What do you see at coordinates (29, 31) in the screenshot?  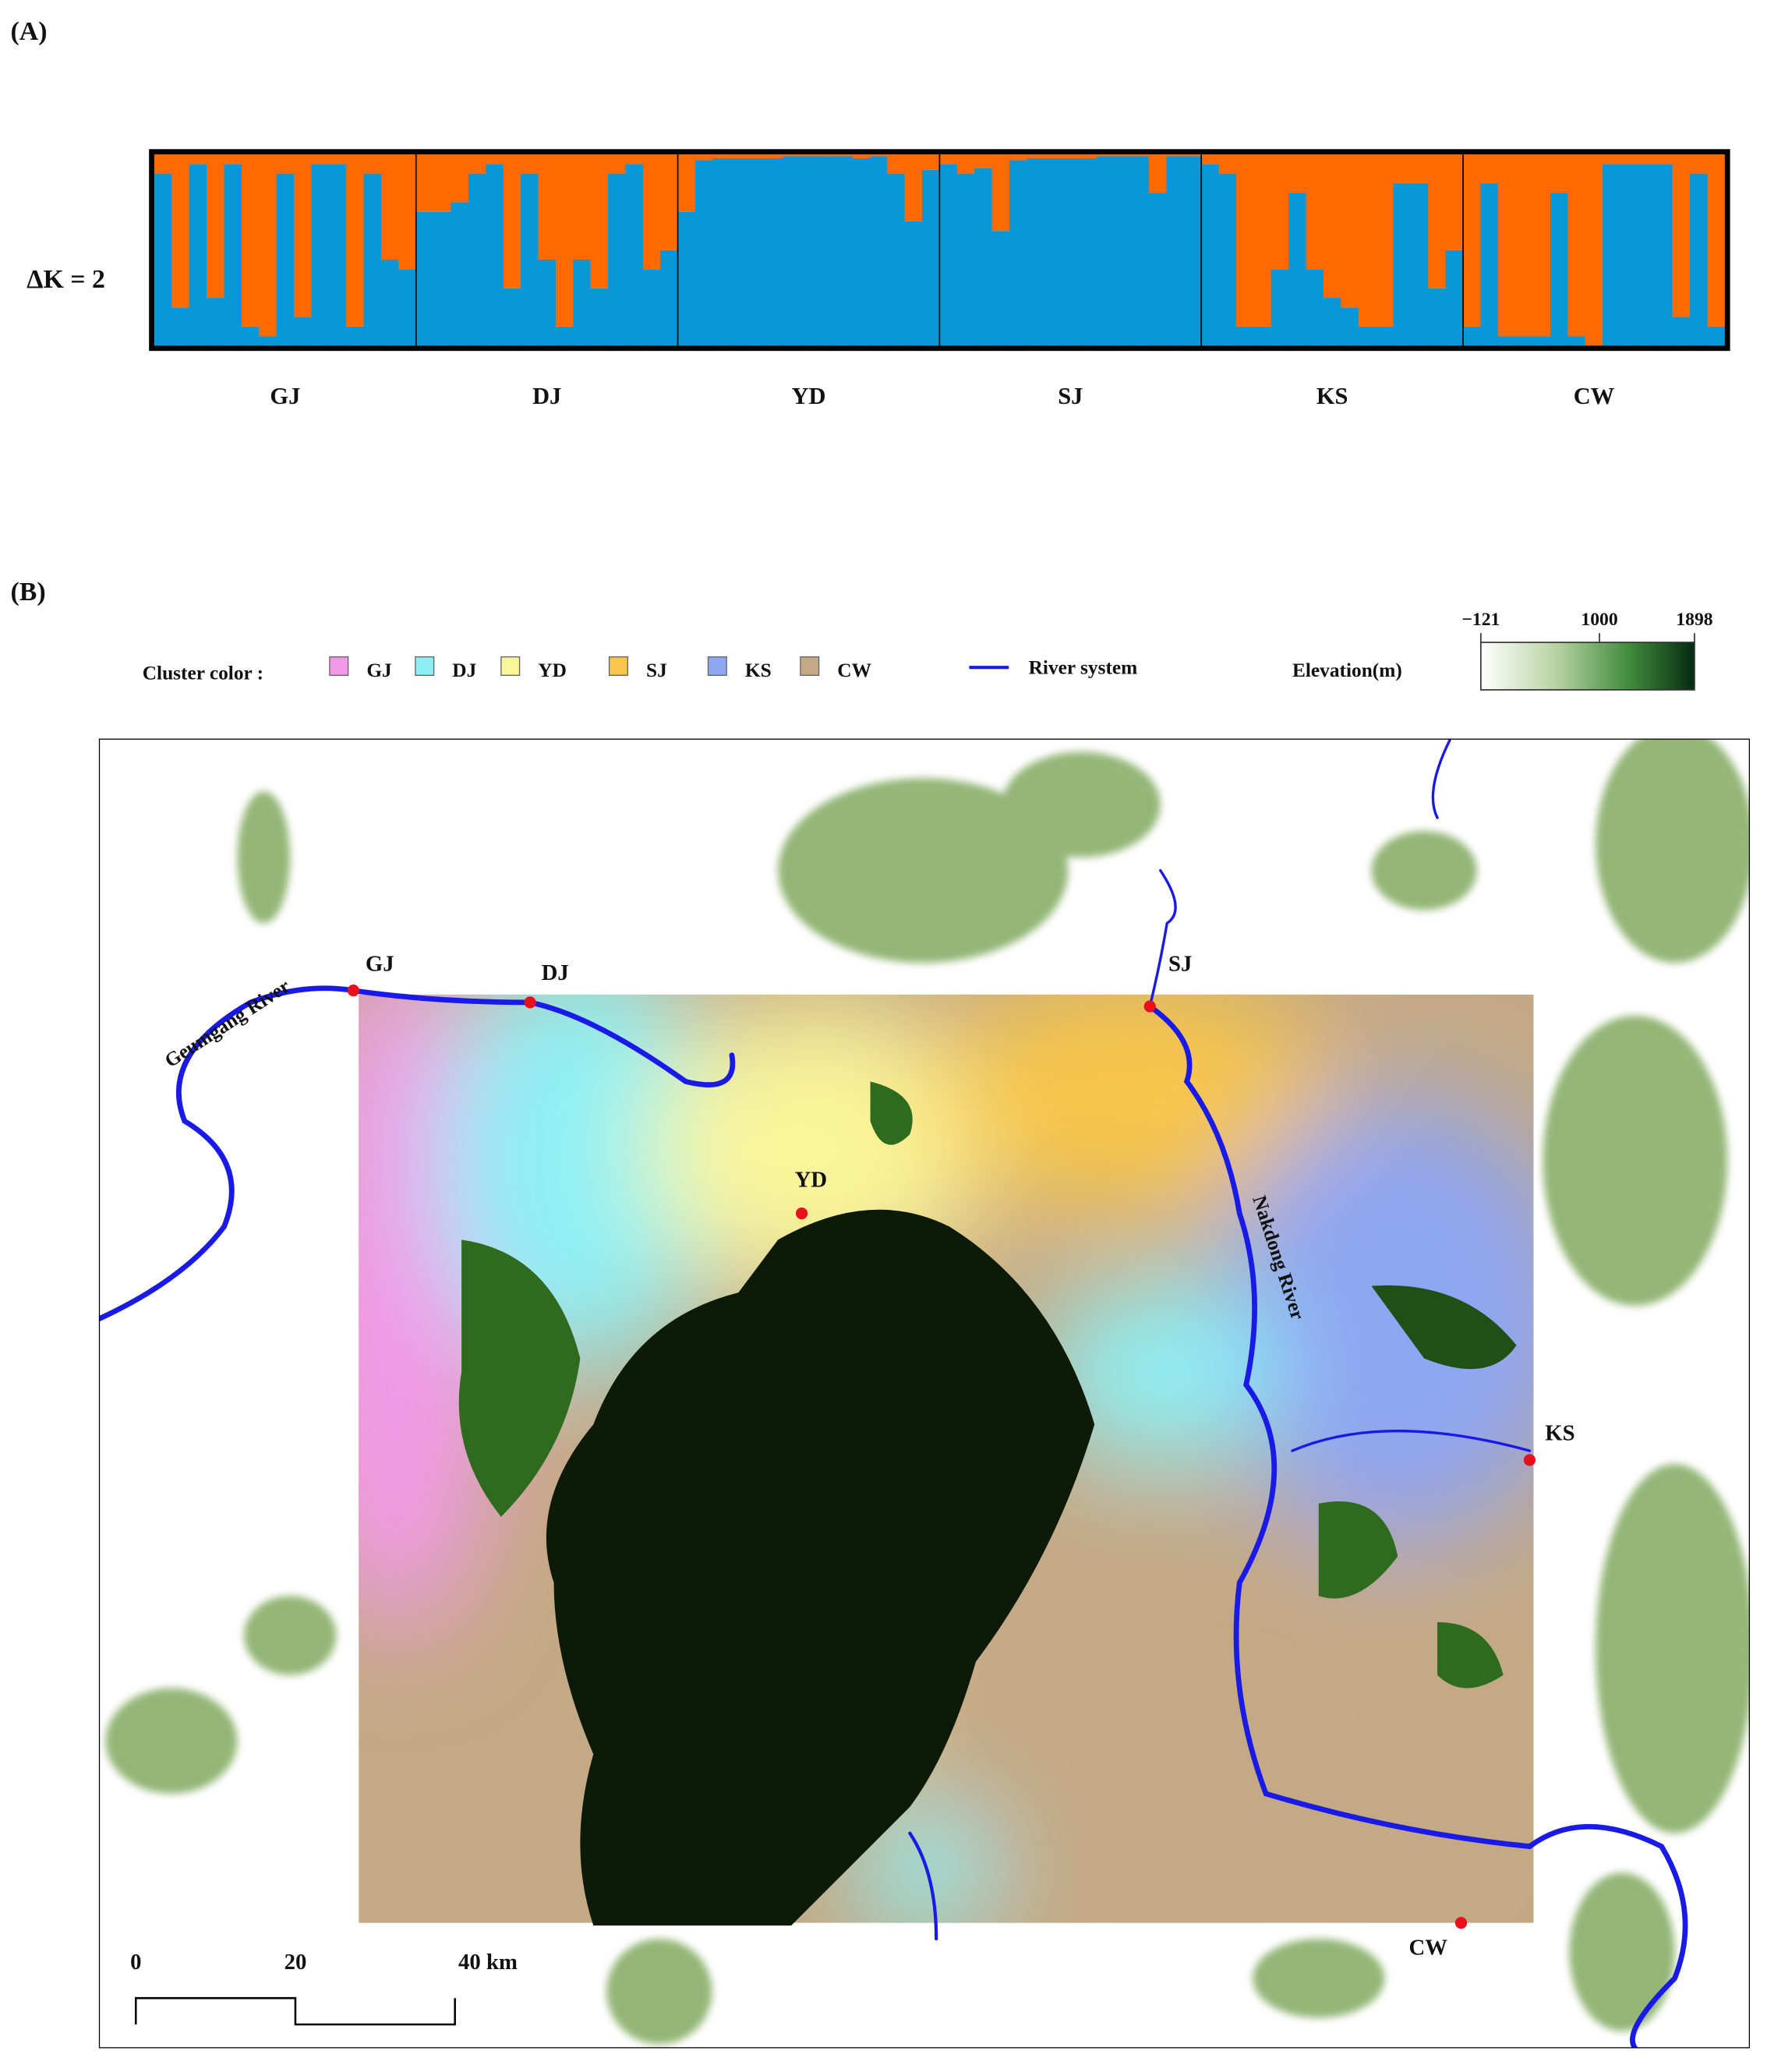 I see `panel-label: (A)` at bounding box center [29, 31].